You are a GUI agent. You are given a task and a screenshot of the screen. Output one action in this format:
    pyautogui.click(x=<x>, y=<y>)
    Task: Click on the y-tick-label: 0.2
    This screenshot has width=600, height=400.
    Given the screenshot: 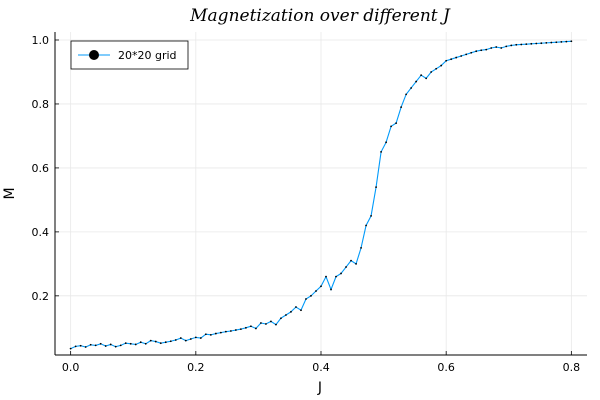 What is the action you would take?
    pyautogui.click(x=41, y=296)
    